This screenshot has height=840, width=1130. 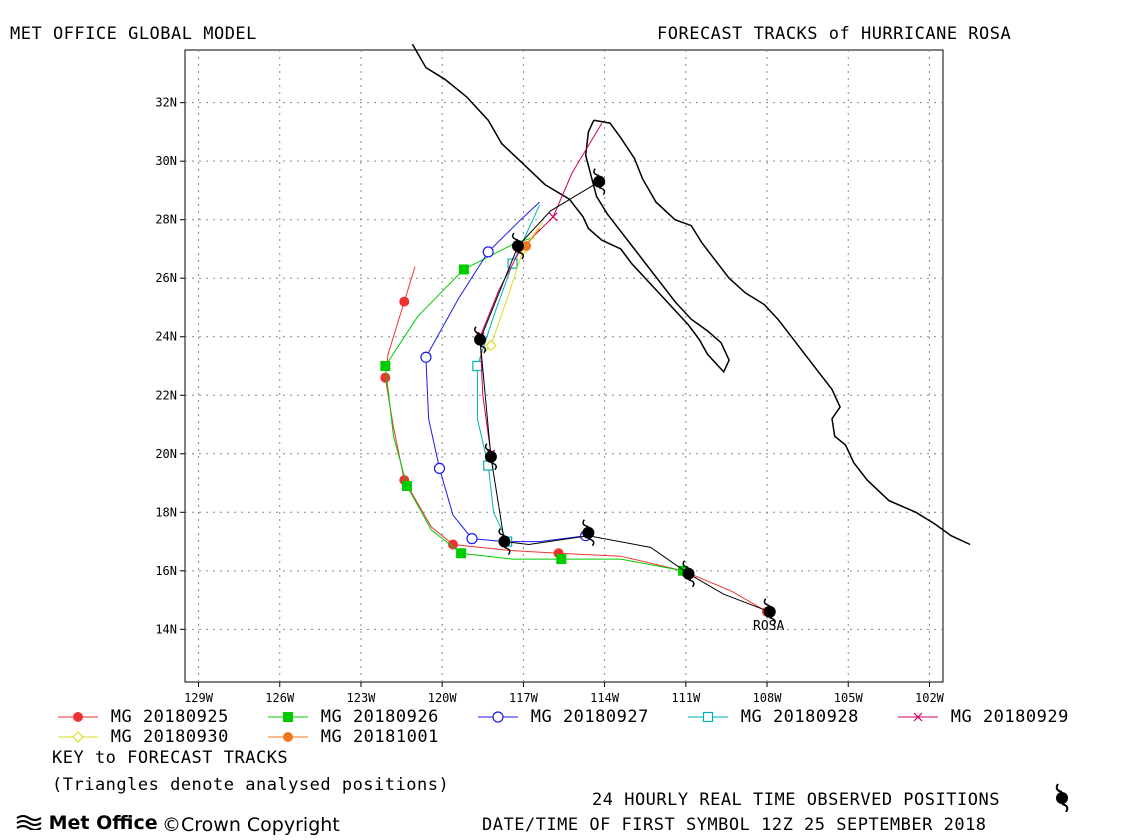 What do you see at coordinates (170, 758) in the screenshot?
I see `key-title: KEY to FORECAST TRACKS` at bounding box center [170, 758].